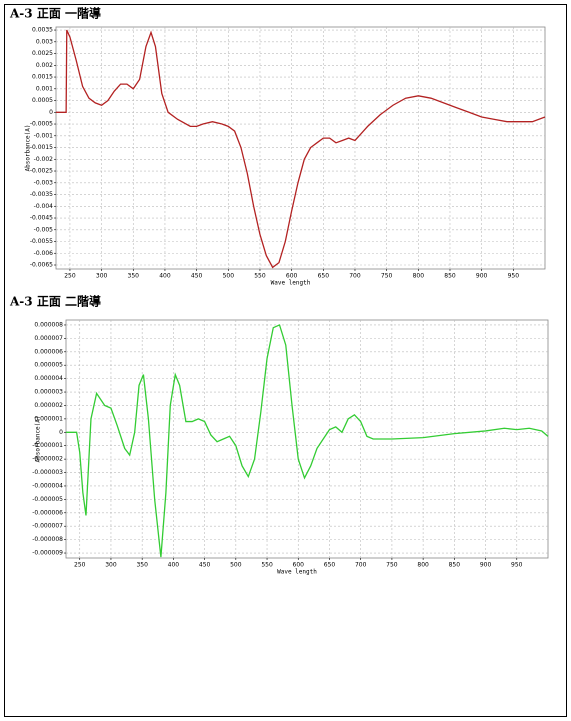 This screenshot has height=721, width=571. Describe the element at coordinates (47, 526) in the screenshot. I see `y-tick-label: -0.000007` at that location.